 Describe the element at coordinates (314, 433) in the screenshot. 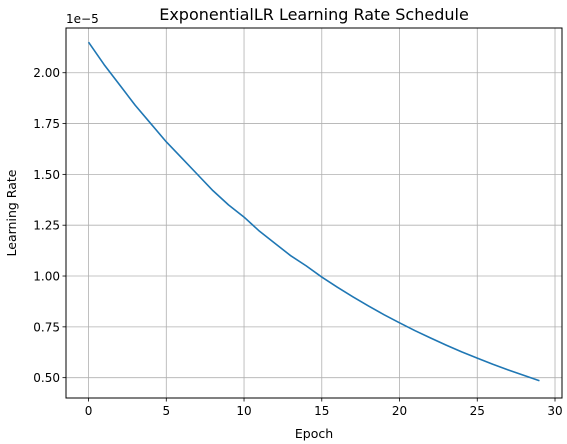

I see `x-axis-label: Epoch` at that location.